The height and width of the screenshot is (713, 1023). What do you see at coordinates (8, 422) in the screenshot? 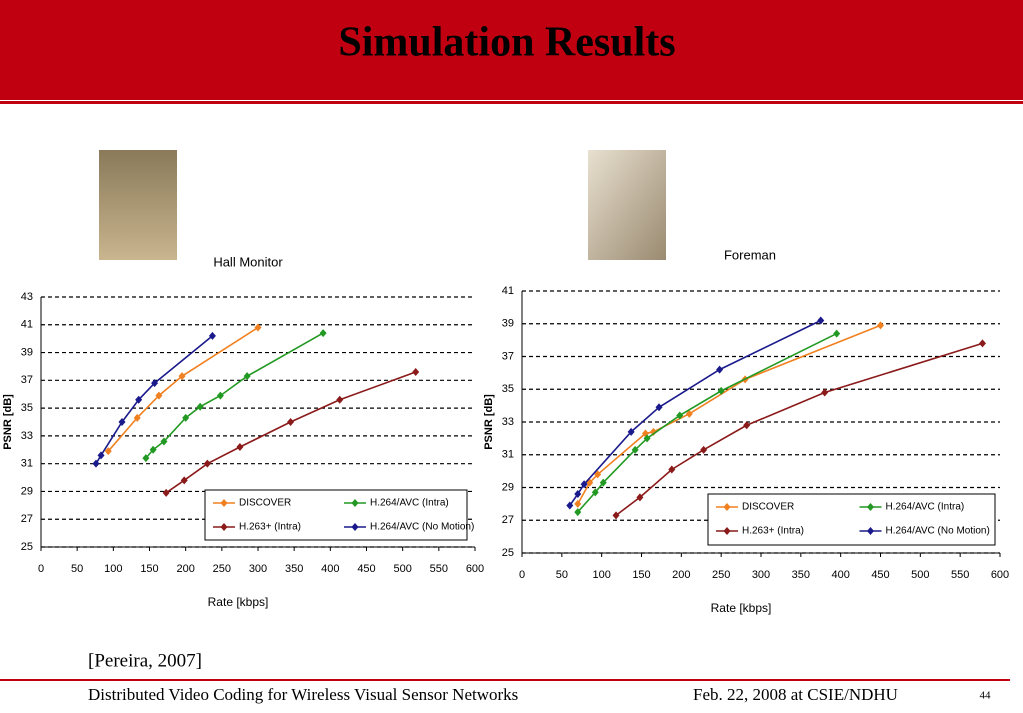
I see `y-axis-label: PSNR [dB]` at bounding box center [8, 422].